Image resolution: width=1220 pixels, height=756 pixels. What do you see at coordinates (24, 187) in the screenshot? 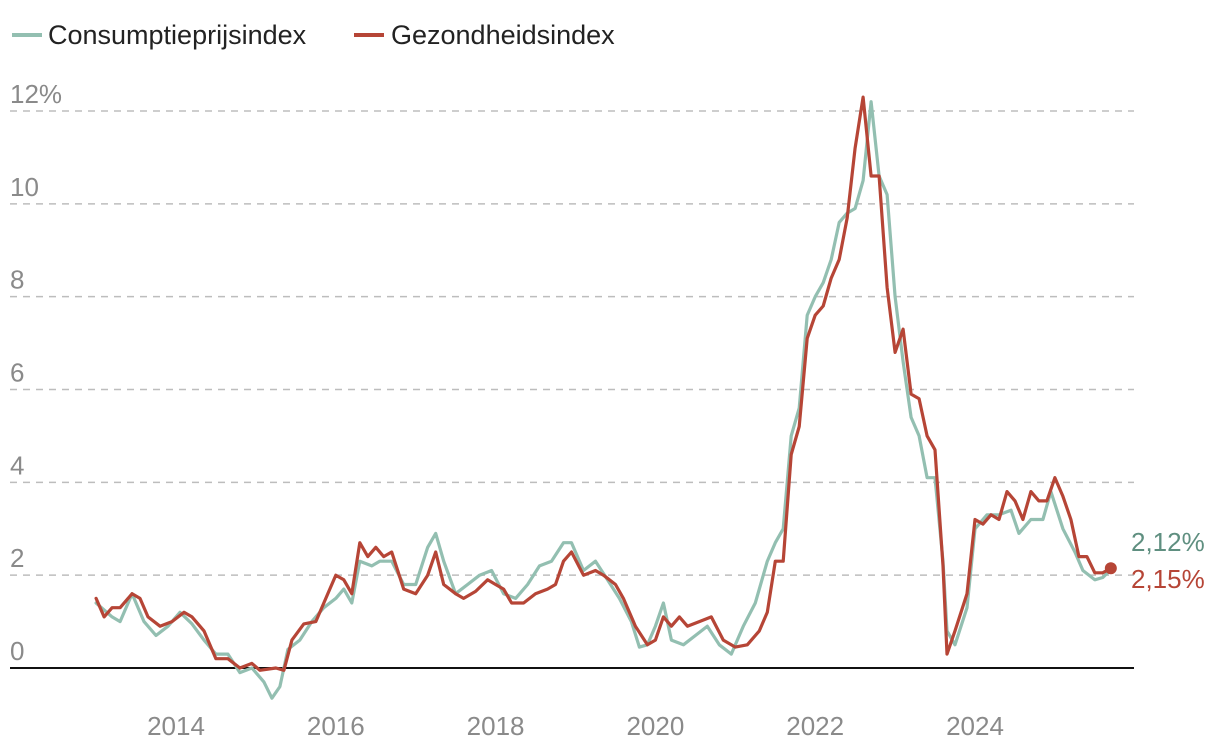
I see `y-tick-label-10: 10` at bounding box center [24, 187].